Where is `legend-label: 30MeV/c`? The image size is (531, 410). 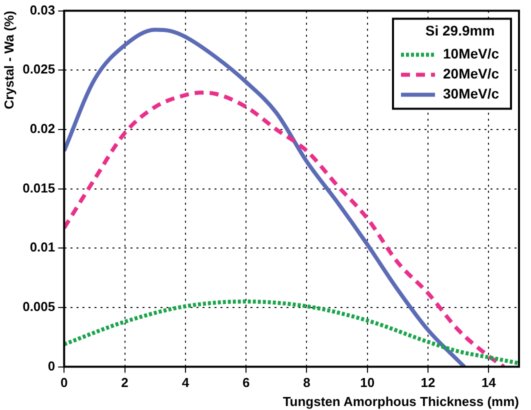
legend-label: 30MeV/c is located at coordinates (471, 94).